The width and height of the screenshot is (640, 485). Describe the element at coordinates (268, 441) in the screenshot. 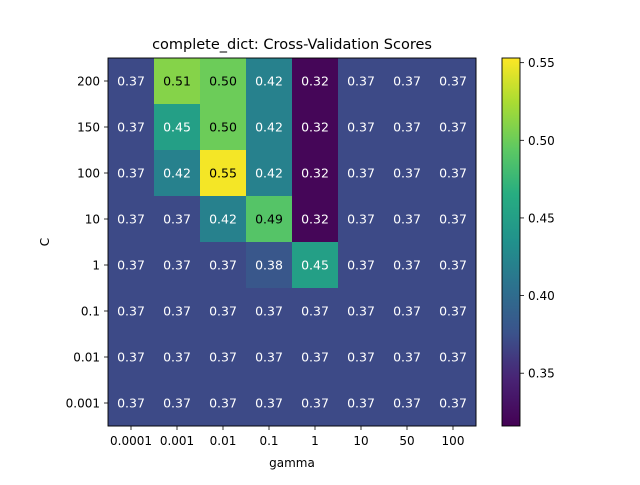

I see `x-tick-label: 0.1` at that location.